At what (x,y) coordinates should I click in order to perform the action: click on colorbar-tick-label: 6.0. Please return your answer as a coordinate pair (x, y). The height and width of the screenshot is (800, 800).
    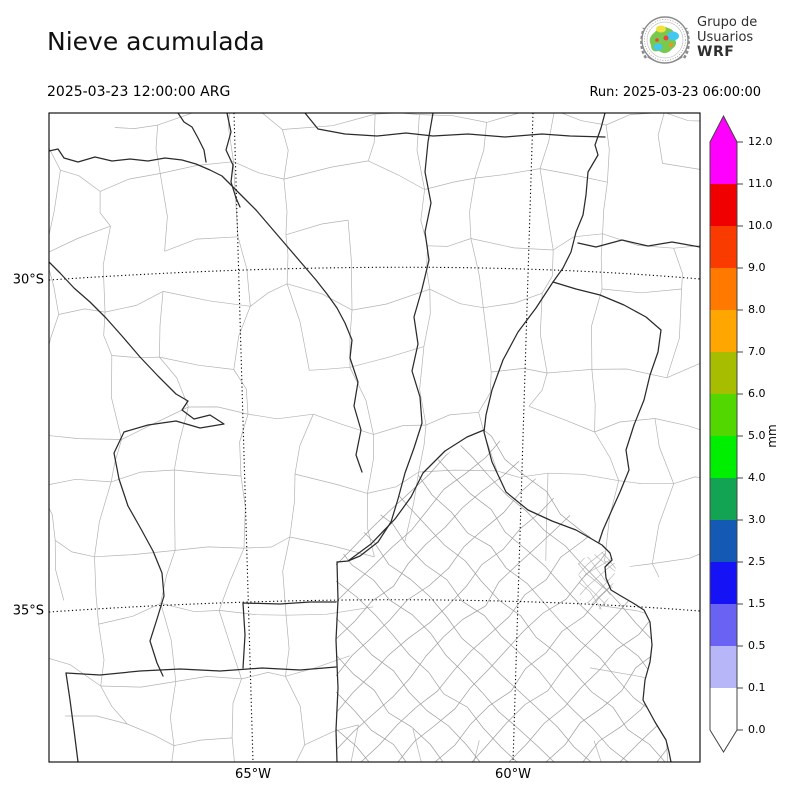
    Looking at the image, I should click on (757, 394).